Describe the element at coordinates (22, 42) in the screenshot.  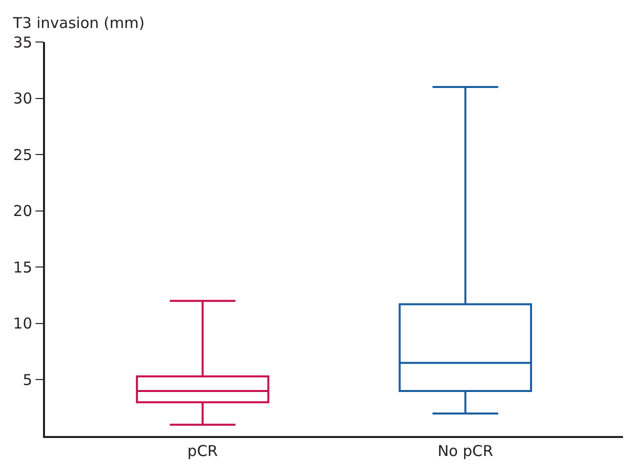
I see `y-tick-label: 35` at that location.